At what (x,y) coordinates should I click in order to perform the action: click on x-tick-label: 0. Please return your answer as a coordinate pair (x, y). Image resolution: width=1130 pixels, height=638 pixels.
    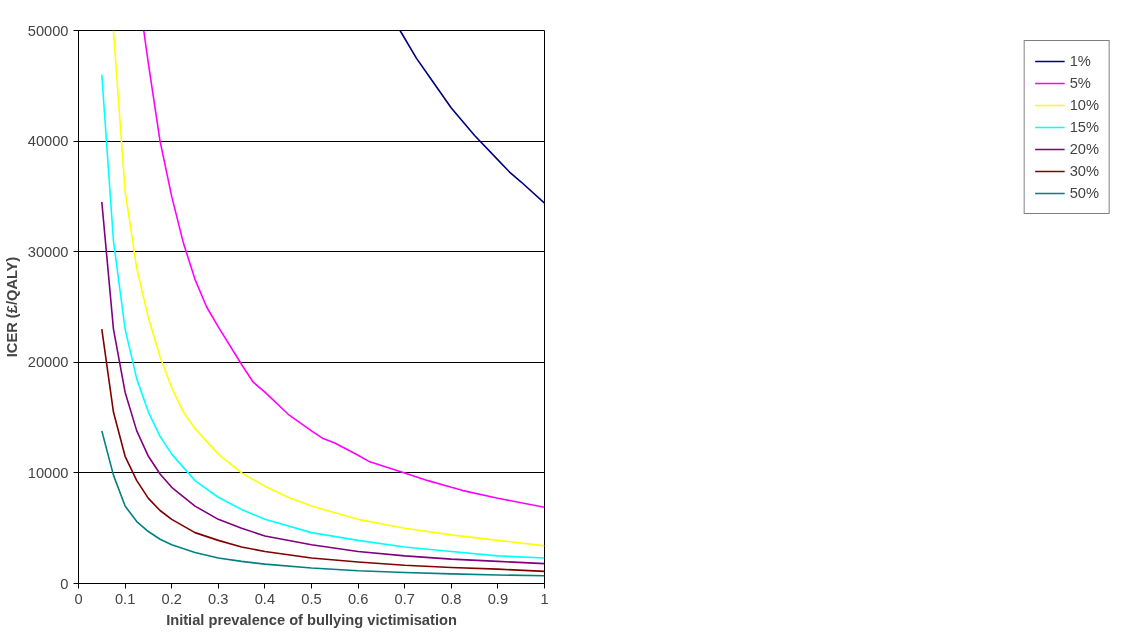
    Looking at the image, I should click on (78, 598).